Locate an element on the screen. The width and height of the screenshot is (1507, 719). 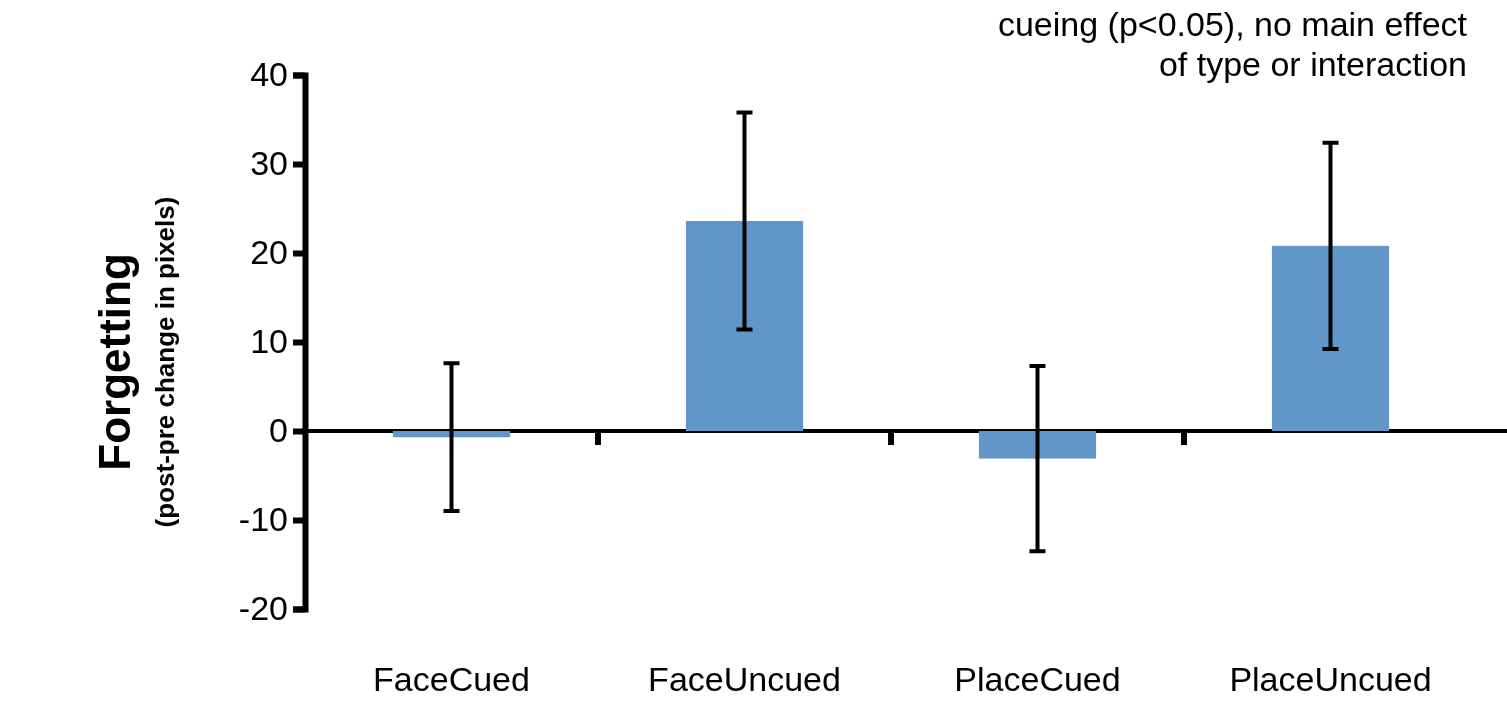
y-tick-label: 10 is located at coordinates (269, 341).